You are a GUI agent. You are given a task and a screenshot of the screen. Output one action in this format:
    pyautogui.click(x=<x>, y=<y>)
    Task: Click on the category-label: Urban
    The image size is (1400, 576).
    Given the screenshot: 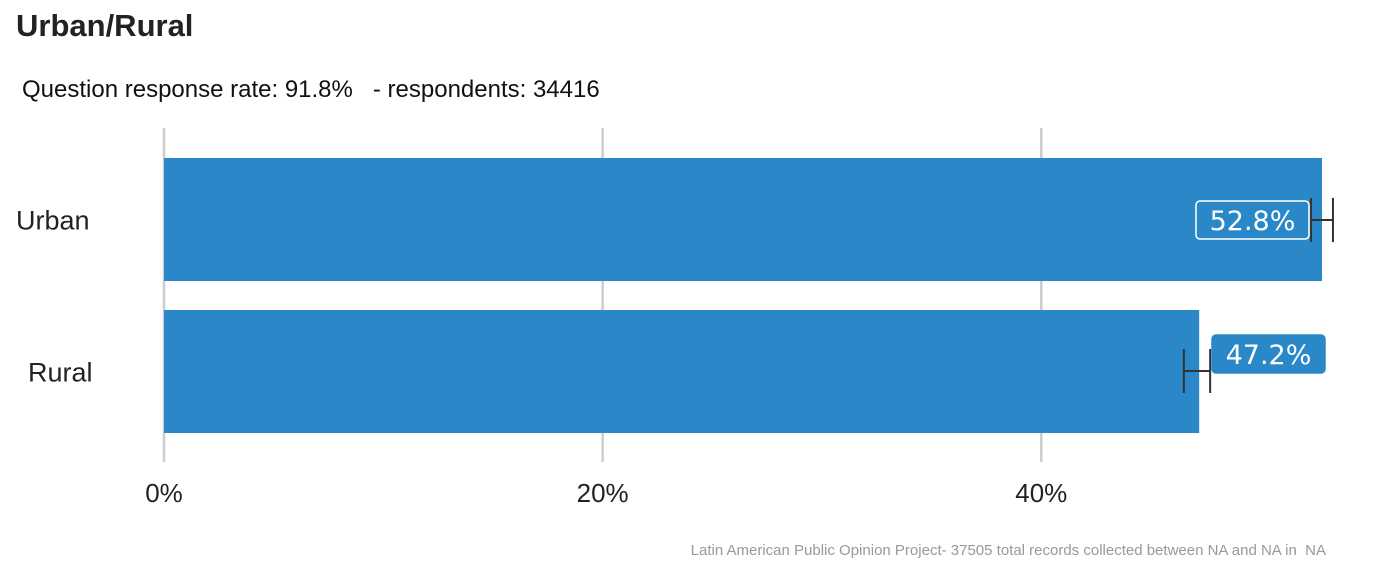 What is the action you would take?
    pyautogui.click(x=53, y=221)
    